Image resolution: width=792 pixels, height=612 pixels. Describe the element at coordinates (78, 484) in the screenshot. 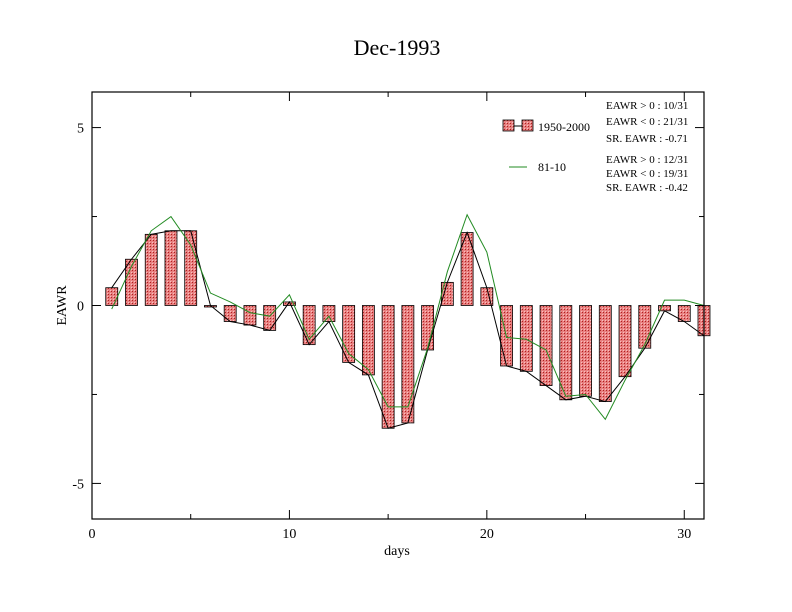

I see `y-tick-label--5: -5` at that location.